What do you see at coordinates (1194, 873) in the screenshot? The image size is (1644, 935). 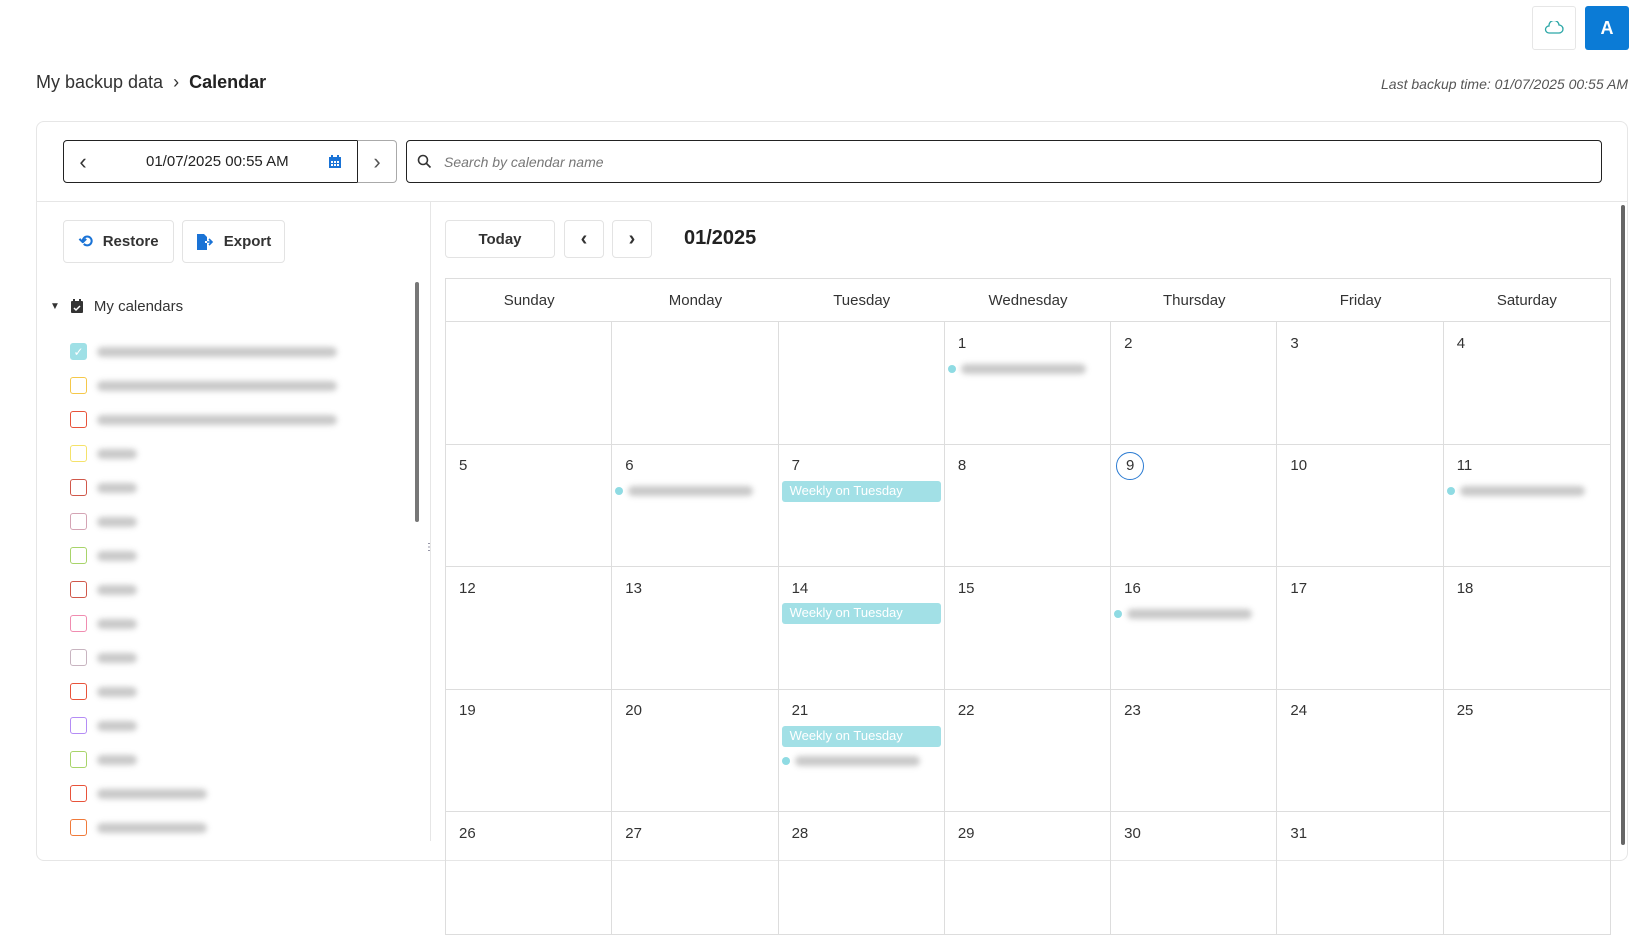 I see `day-cell: 30` at bounding box center [1194, 873].